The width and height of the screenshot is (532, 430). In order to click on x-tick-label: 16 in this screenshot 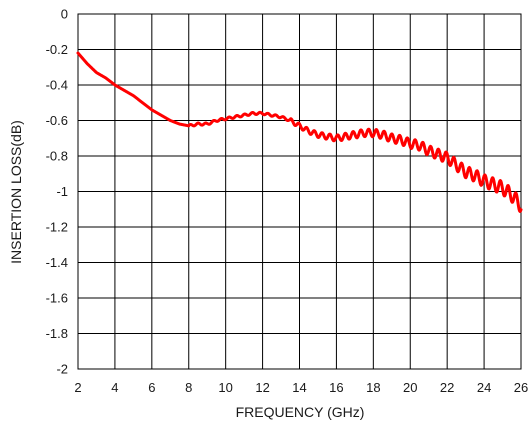, I will do `click(336, 387)`.